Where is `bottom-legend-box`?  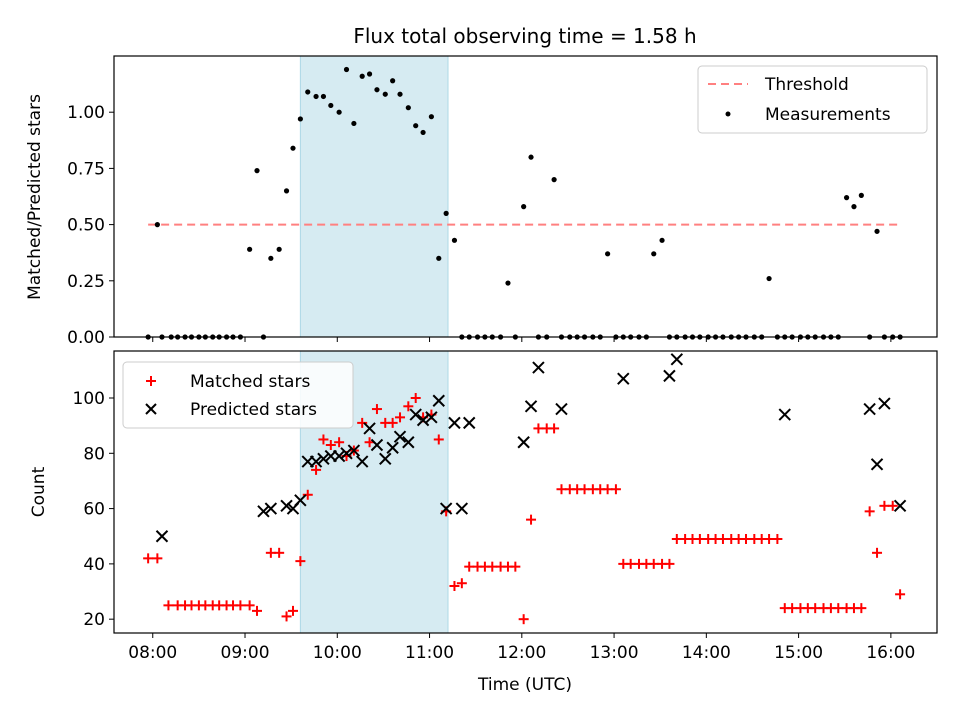
bottom-legend-box is located at coordinates (238, 395).